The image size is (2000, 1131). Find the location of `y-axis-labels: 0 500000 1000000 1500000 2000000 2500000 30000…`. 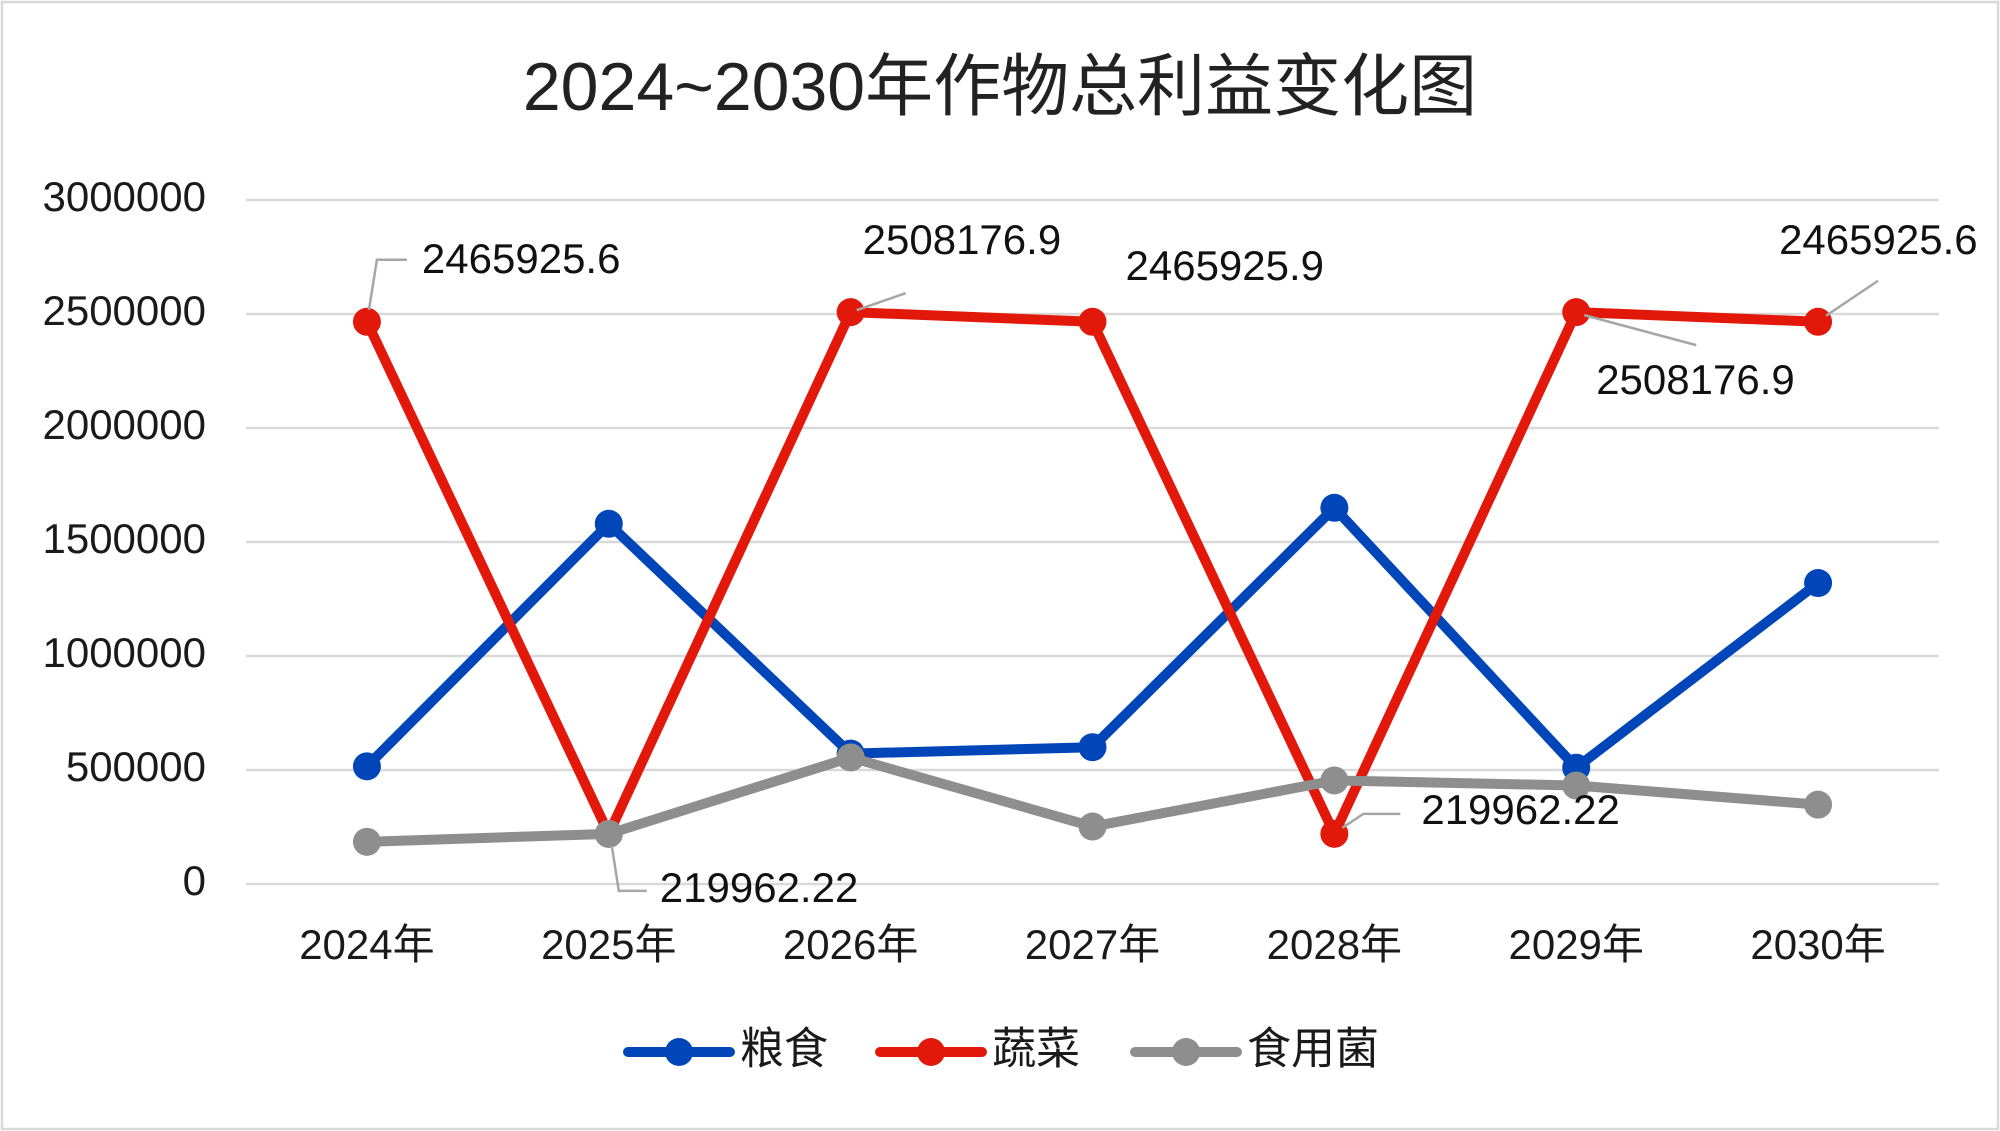

y-axis-labels: 0 500000 1000000 1500000 2000000 2500000 30000… is located at coordinates (124, 538).